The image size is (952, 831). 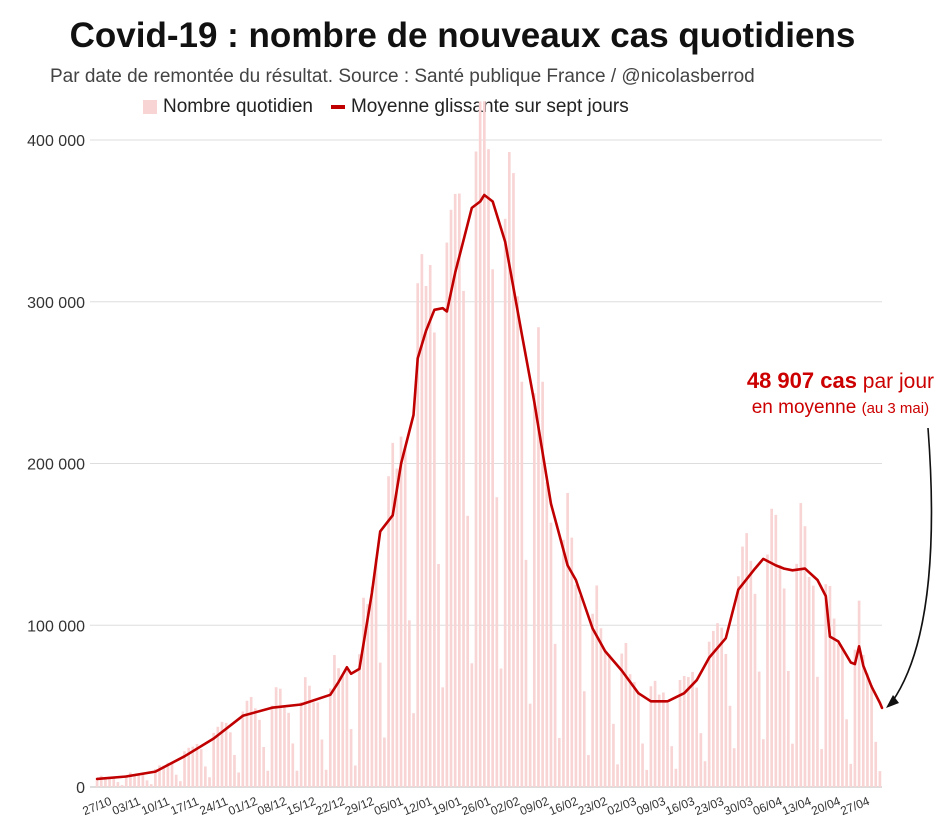 I want to click on x-tick-label: 02/03, so click(x=621, y=806).